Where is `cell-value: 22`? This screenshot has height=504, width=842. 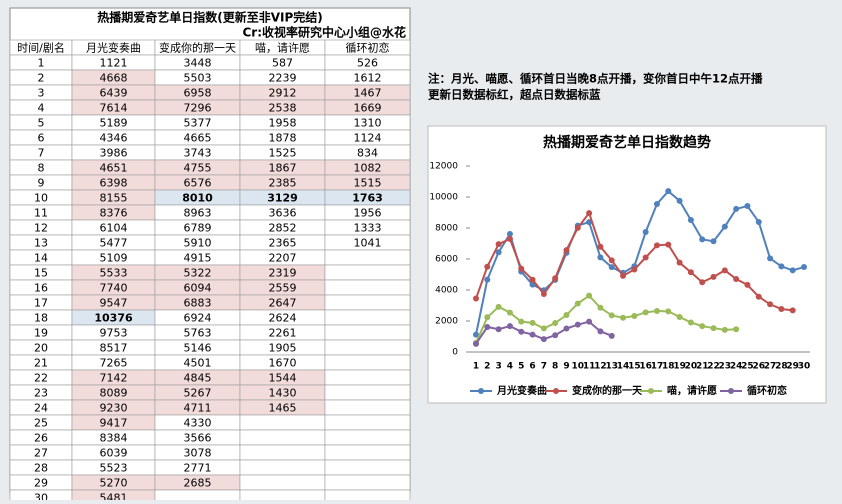 cell-value: 22 is located at coordinates (41, 378).